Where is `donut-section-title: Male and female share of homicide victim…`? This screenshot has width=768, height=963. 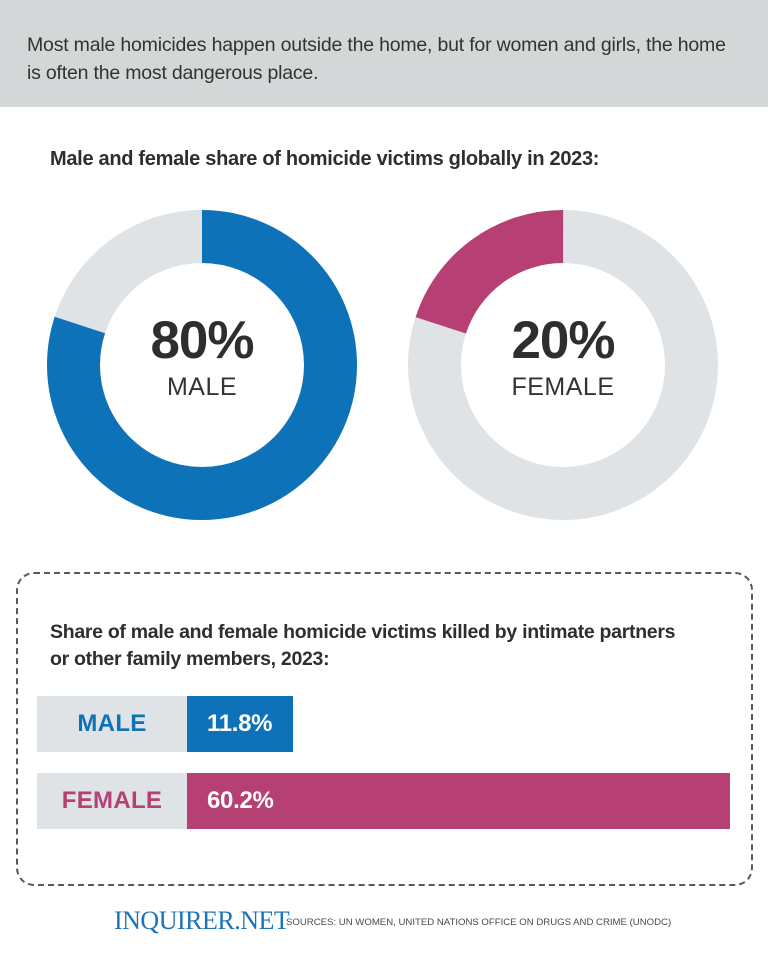 donut-section-title: Male and female share of homicide victim… is located at coordinates (325, 159).